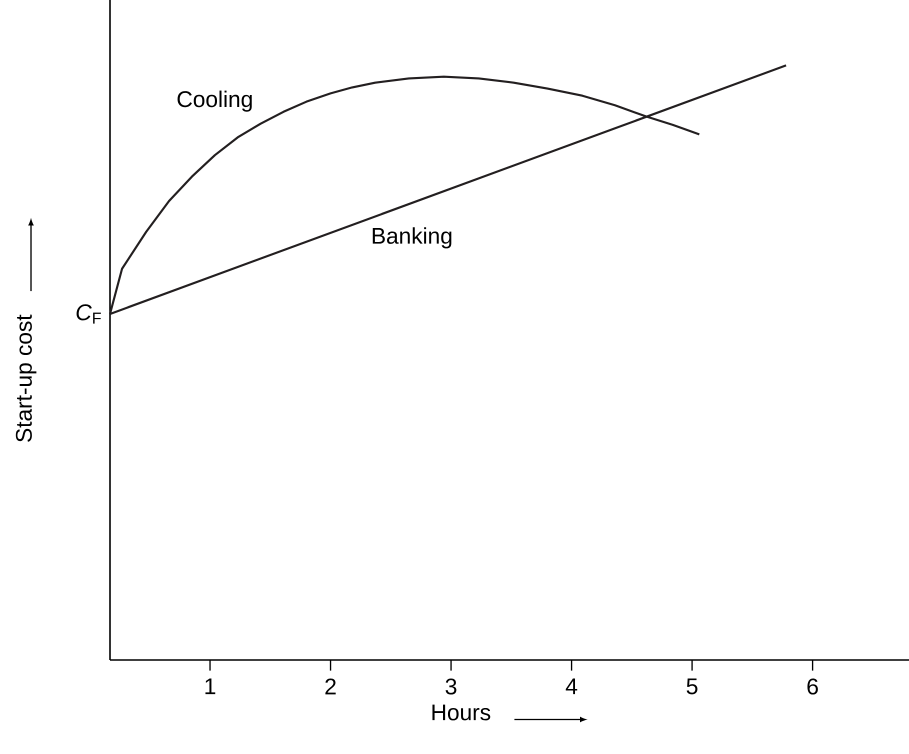 This screenshot has height=754, width=909. Describe the element at coordinates (330, 686) in the screenshot. I see `x-tick-label: 2` at that location.